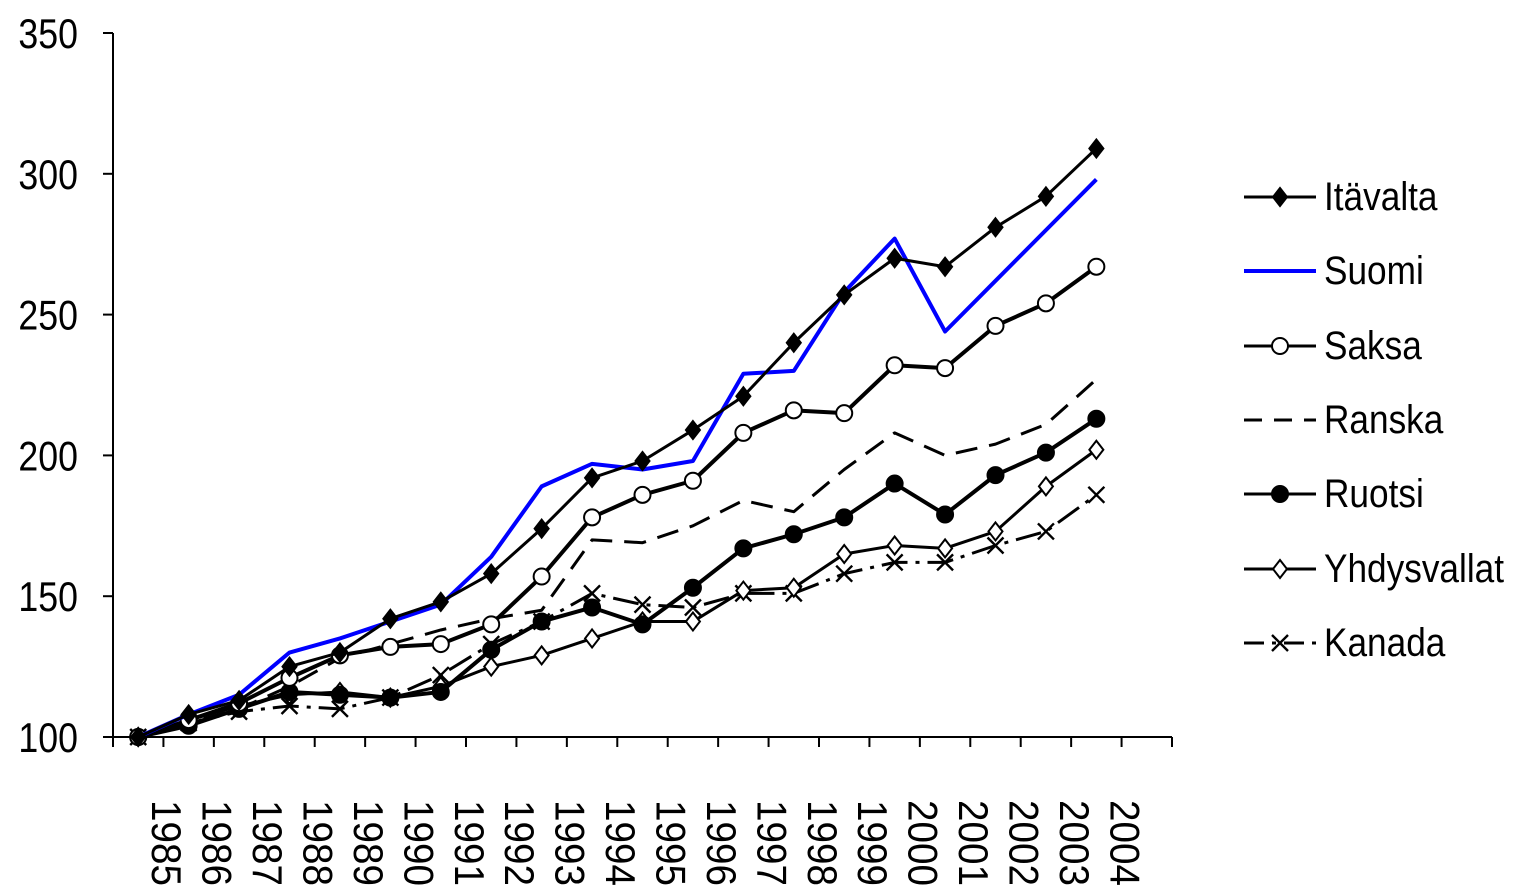 This screenshot has height=894, width=1538. I want to click on x-tick-label: 1997, so click(772, 843).